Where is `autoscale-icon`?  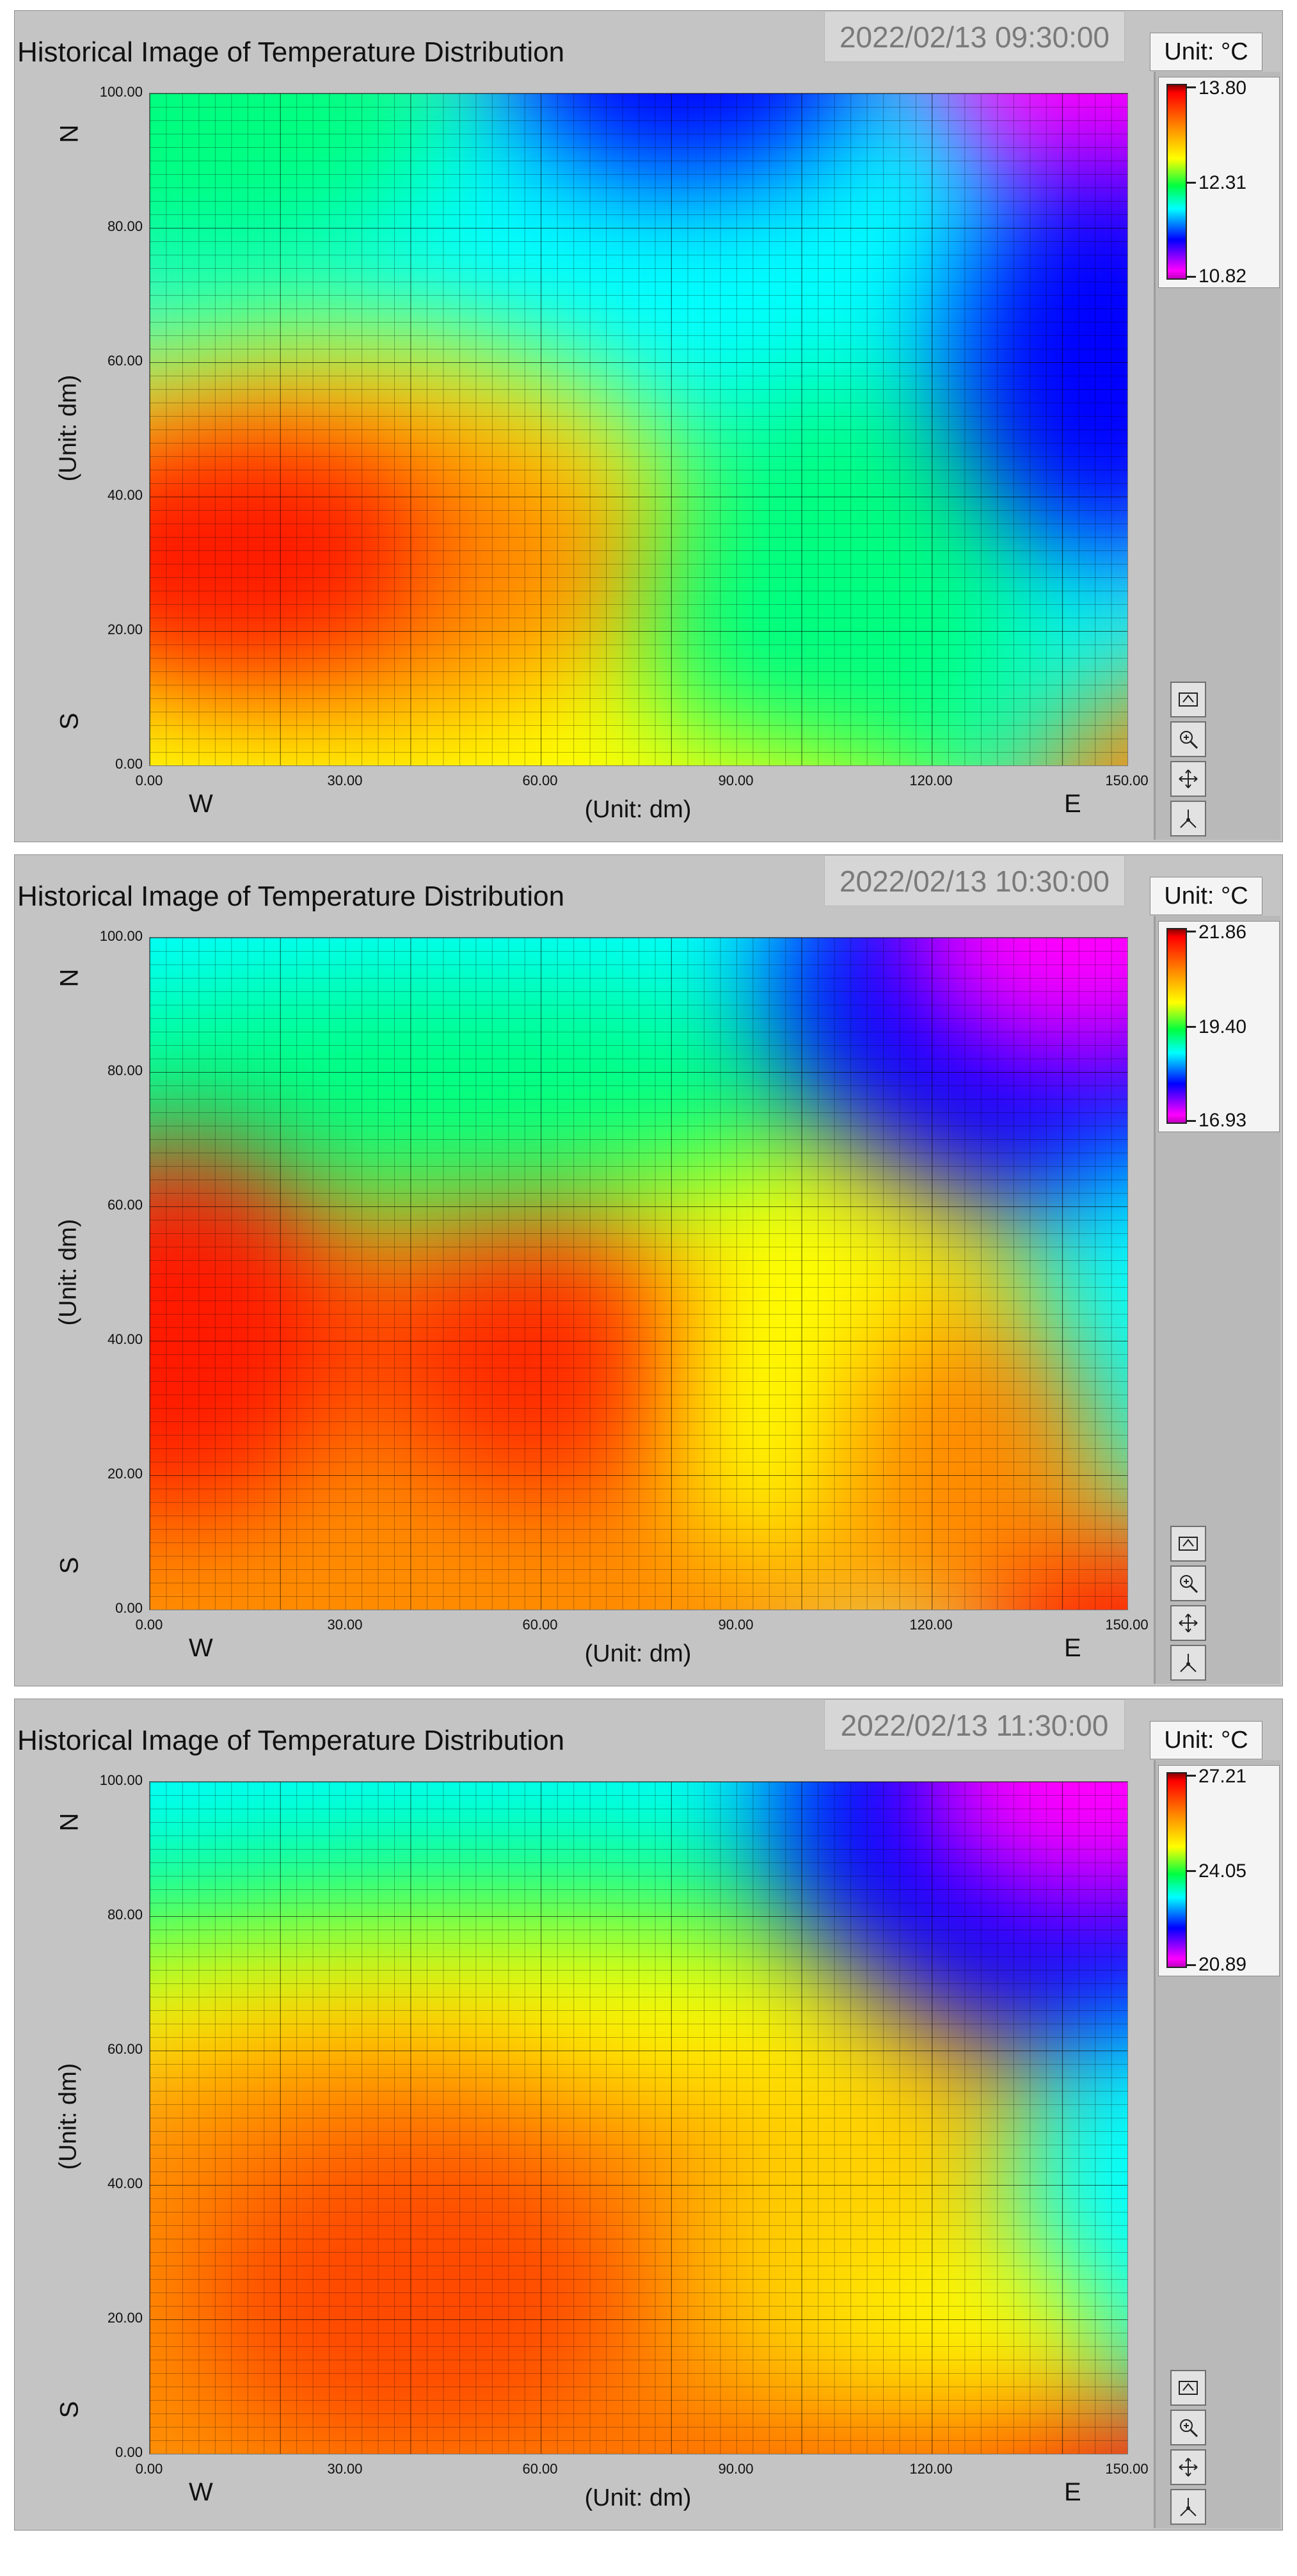
autoscale-icon is located at coordinates (1188, 1544).